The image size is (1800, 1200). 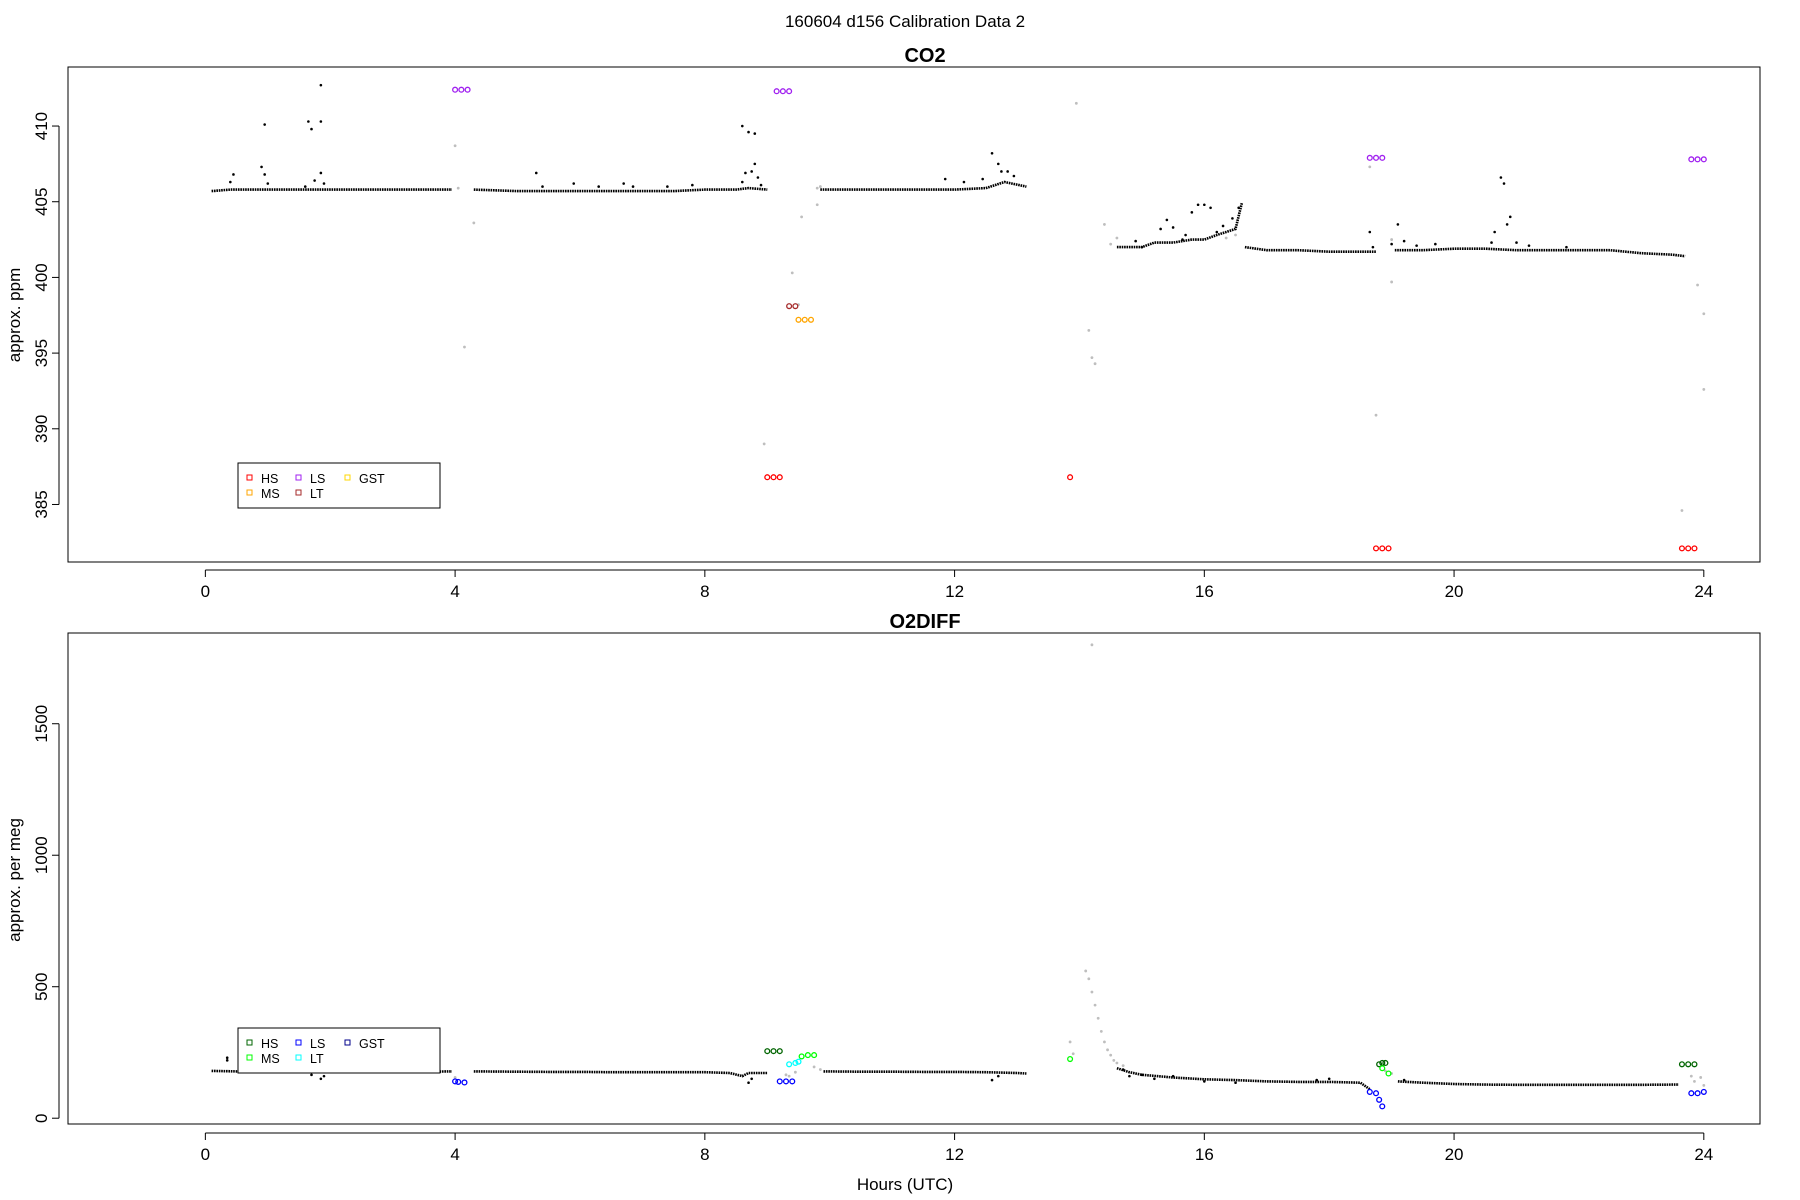 What do you see at coordinates (454, 591) in the screenshot?
I see `co2-x-tick-label: 4` at bounding box center [454, 591].